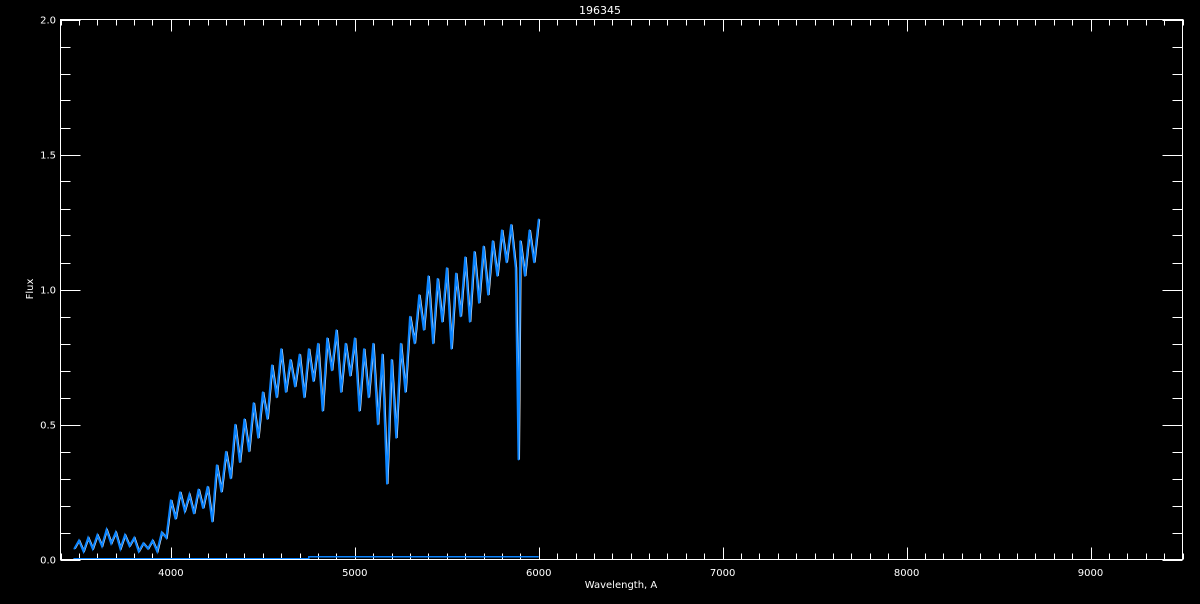 The image size is (1200, 604). Describe the element at coordinates (48, 426) in the screenshot. I see `y-tick-label: 0.5` at that location.